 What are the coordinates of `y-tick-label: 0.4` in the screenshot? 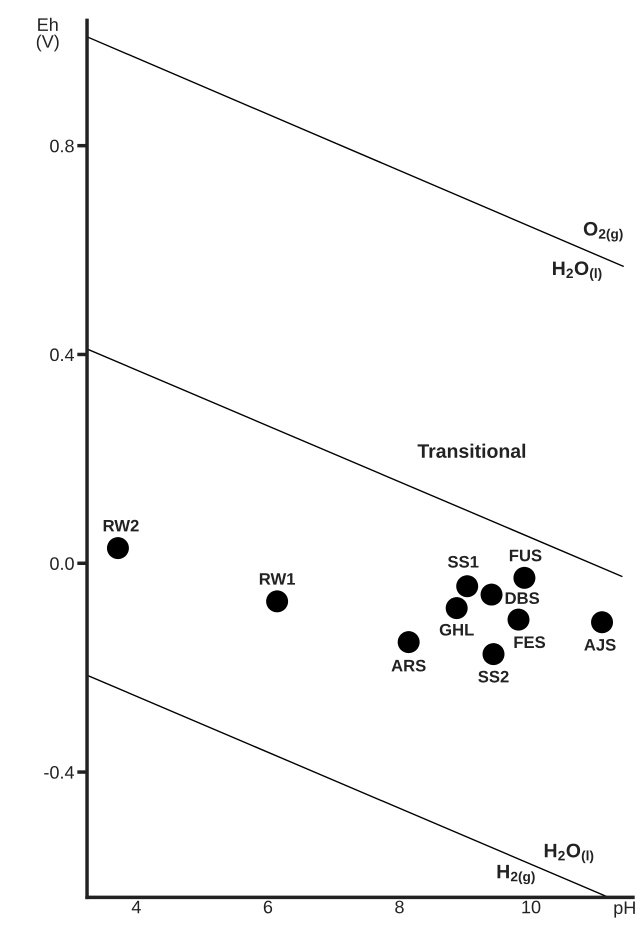 It's located at (62, 355).